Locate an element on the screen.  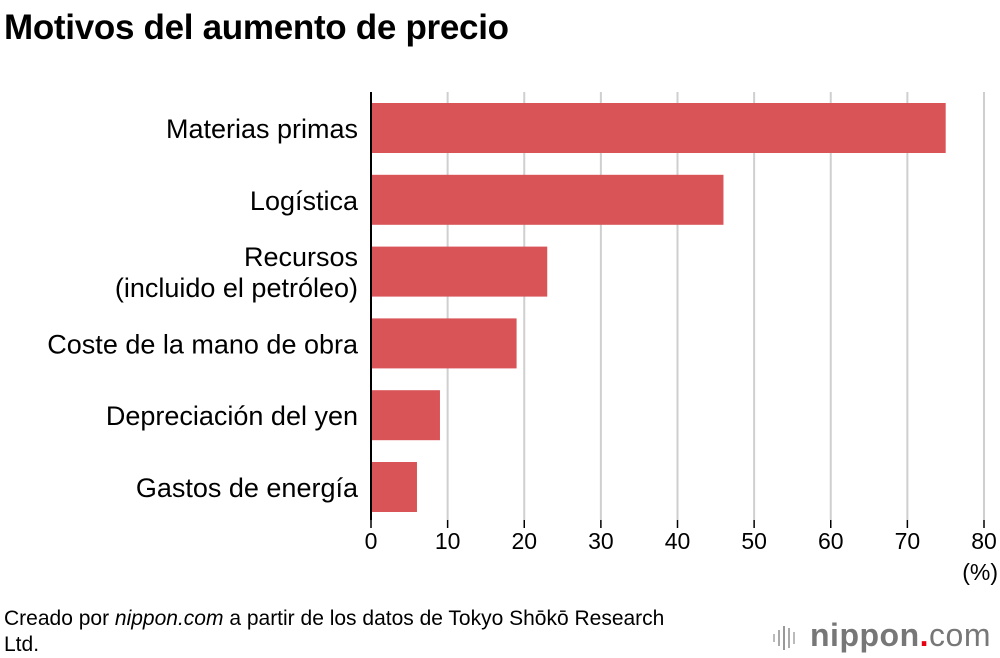
x-tick-label: 40 is located at coordinates (678, 541).